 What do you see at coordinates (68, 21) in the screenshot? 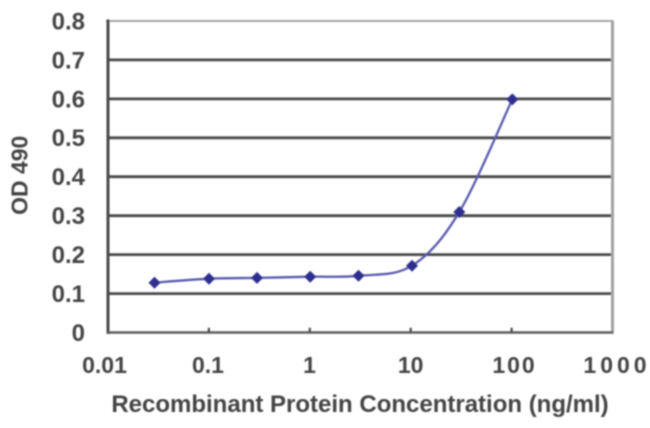
I see `svg-text: 0.8` at bounding box center [68, 21].